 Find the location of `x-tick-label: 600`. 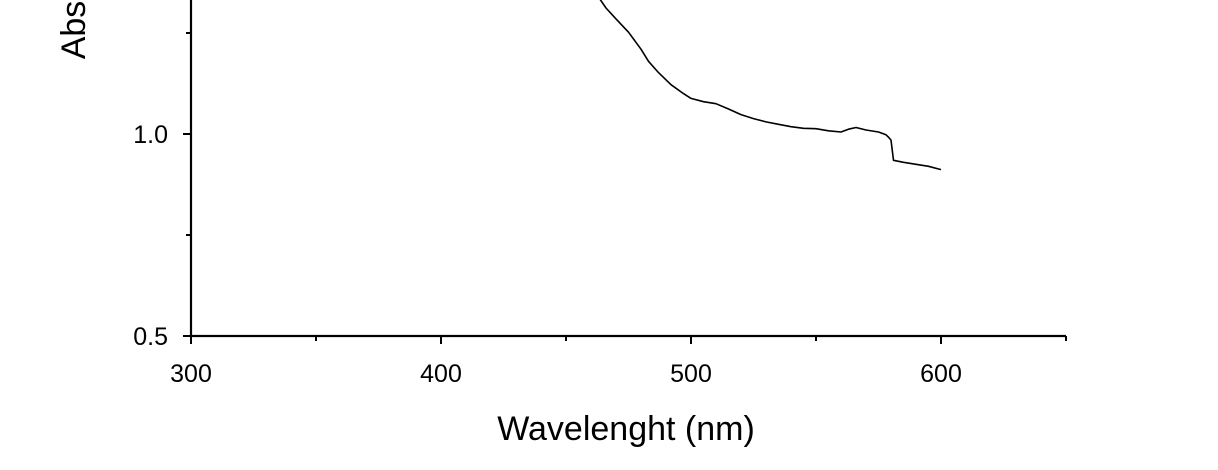

x-tick-label: 600 is located at coordinates (941, 374).